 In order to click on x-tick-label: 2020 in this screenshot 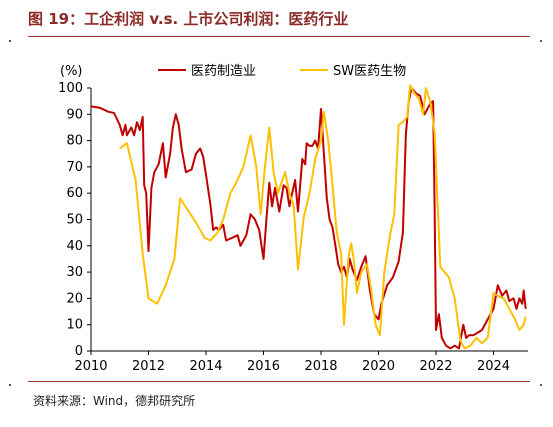, I will do `click(378, 366)`.